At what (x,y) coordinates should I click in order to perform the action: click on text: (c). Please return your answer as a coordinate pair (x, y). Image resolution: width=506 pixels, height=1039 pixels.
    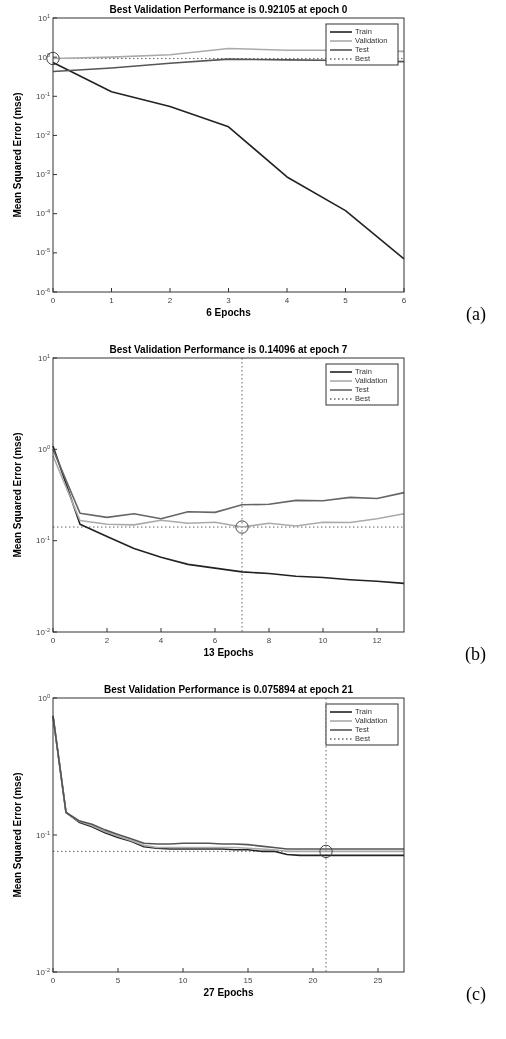
    Looking at the image, I should click on (476, 994).